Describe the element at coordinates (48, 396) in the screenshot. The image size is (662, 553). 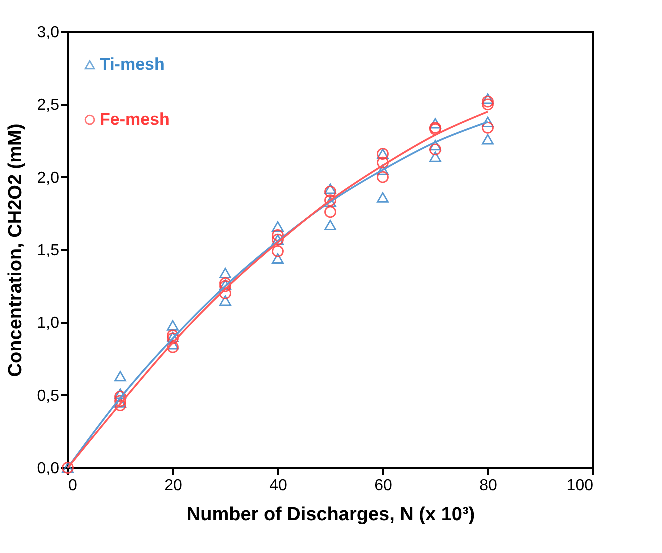
I see `y-tick-label: 0,5` at that location.